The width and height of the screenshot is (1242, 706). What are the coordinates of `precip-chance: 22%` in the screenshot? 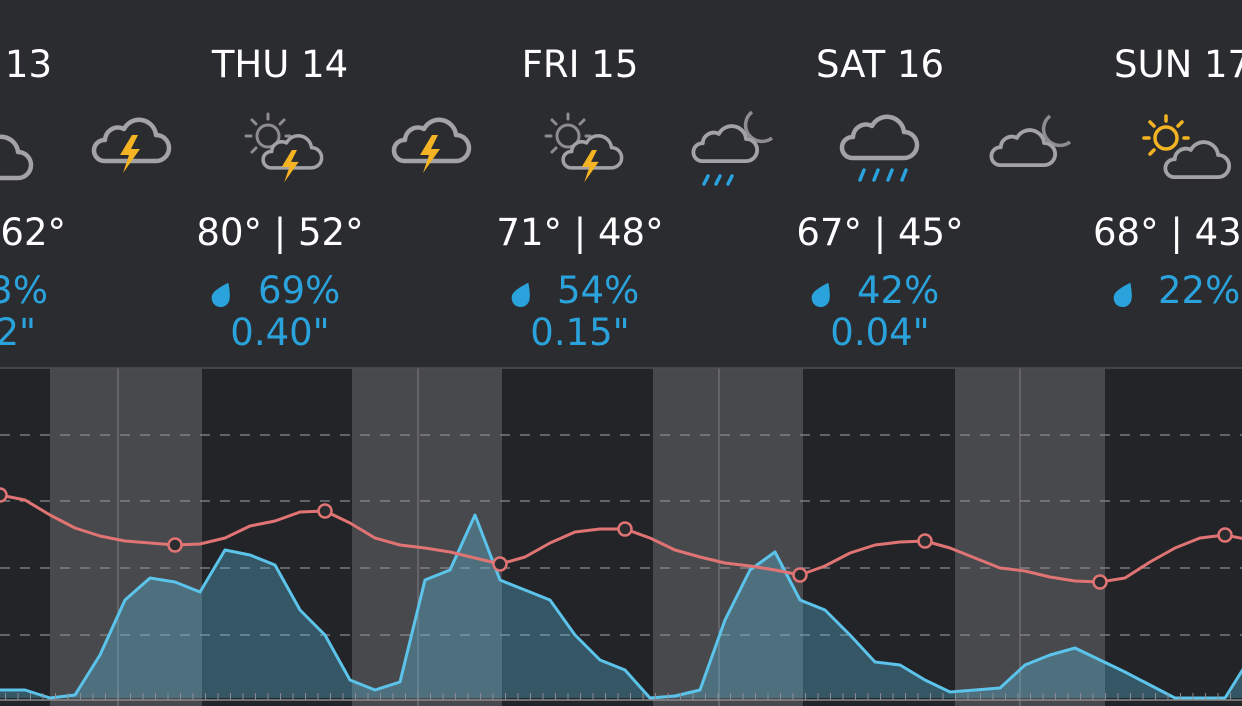 It's located at (1199, 290).